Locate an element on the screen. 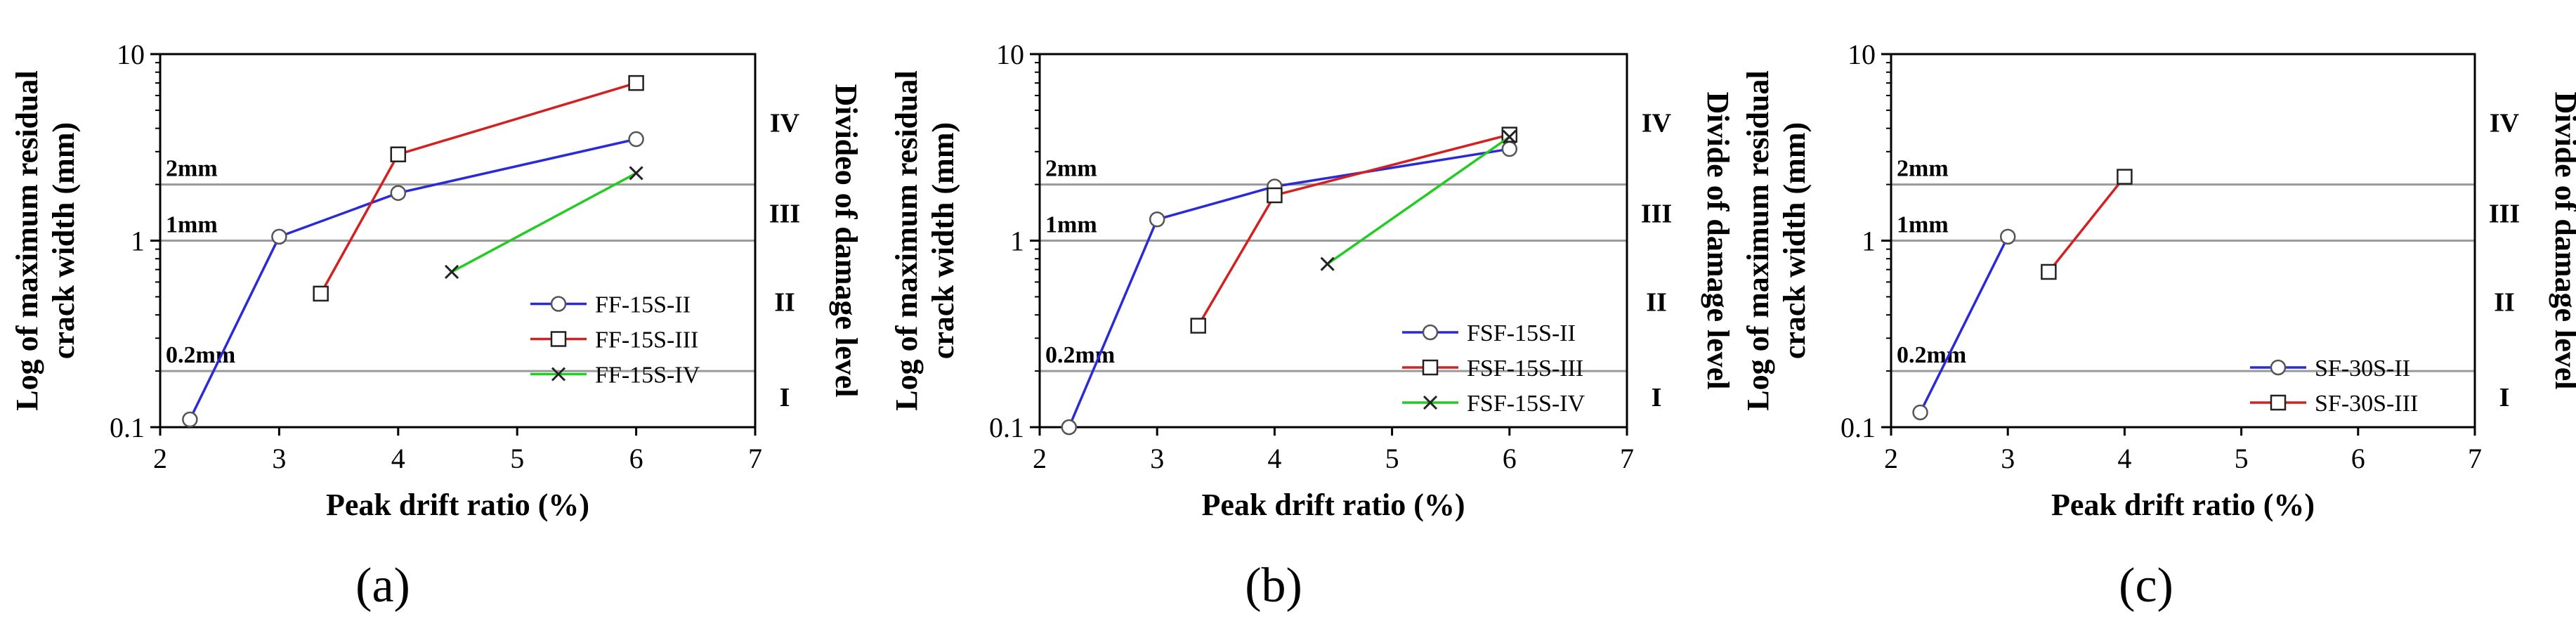 This screenshot has width=2576, height=619. right-axis-title: Divideo of damage level is located at coordinates (846, 240).